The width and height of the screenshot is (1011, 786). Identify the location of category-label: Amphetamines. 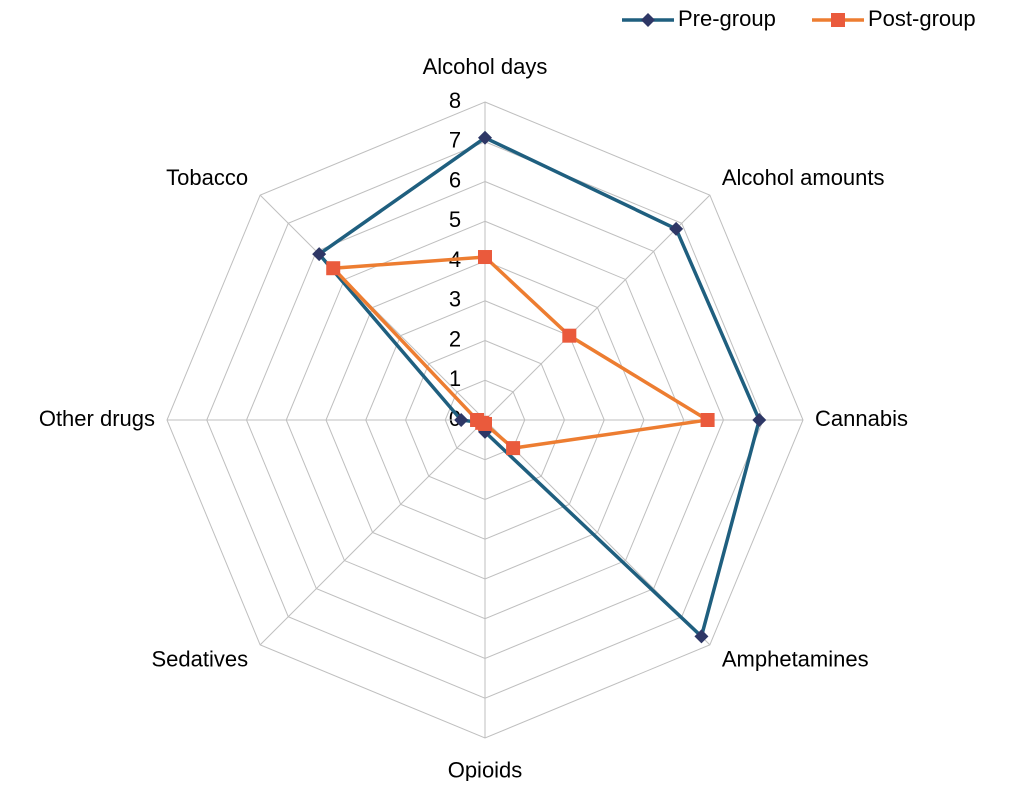
(795, 659).